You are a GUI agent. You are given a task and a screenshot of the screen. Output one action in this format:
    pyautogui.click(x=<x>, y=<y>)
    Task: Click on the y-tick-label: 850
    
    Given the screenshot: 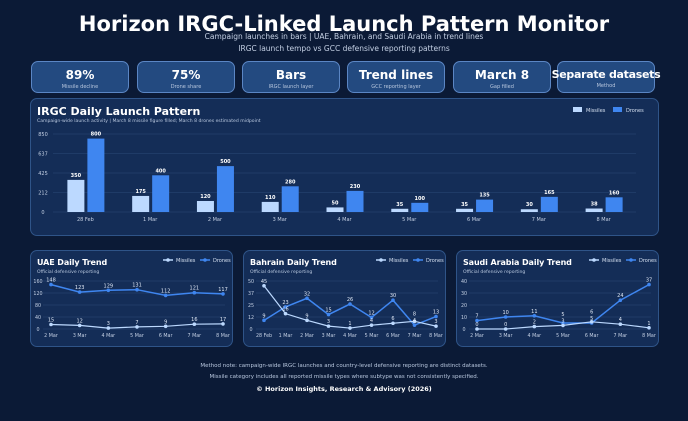 What is the action you would take?
    pyautogui.click(x=43, y=135)
    